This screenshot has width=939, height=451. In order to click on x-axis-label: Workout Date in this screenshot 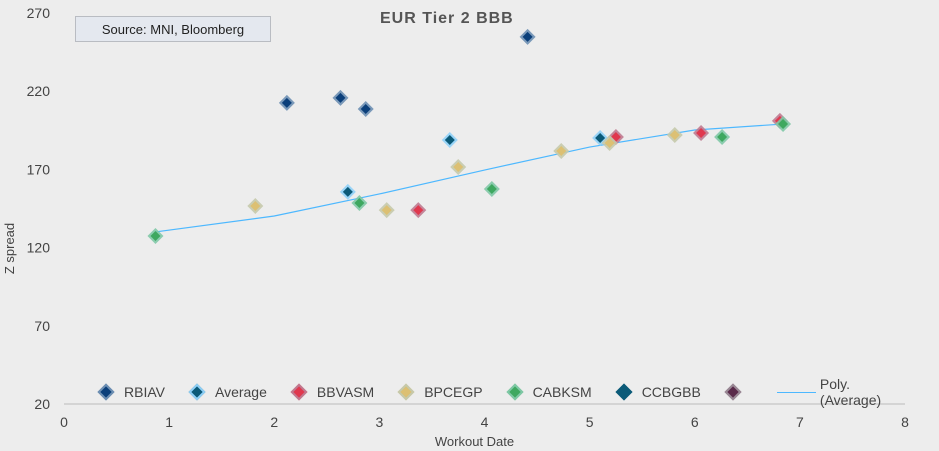, I will do `click(474, 441)`.